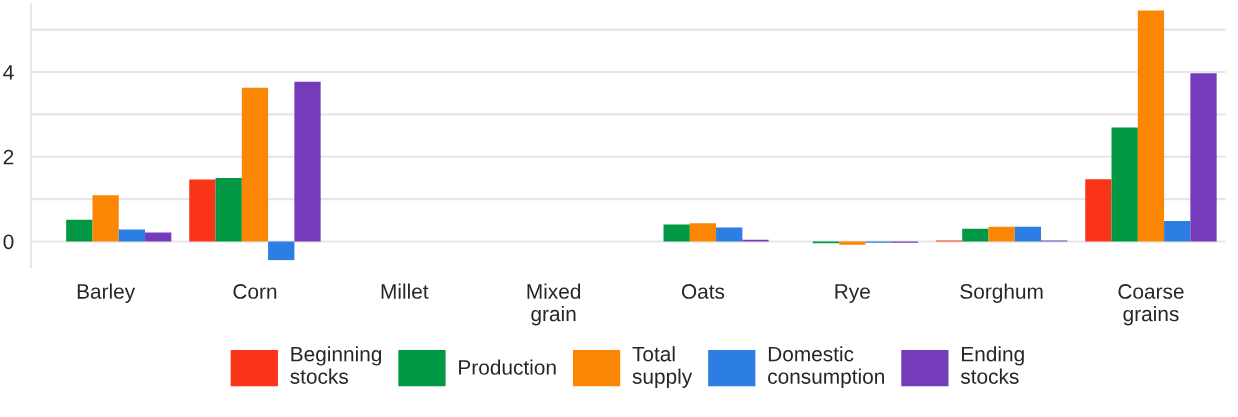 The image size is (1238, 417). What do you see at coordinates (106, 293) in the screenshot?
I see `x-tick-label: Barley` at bounding box center [106, 293].